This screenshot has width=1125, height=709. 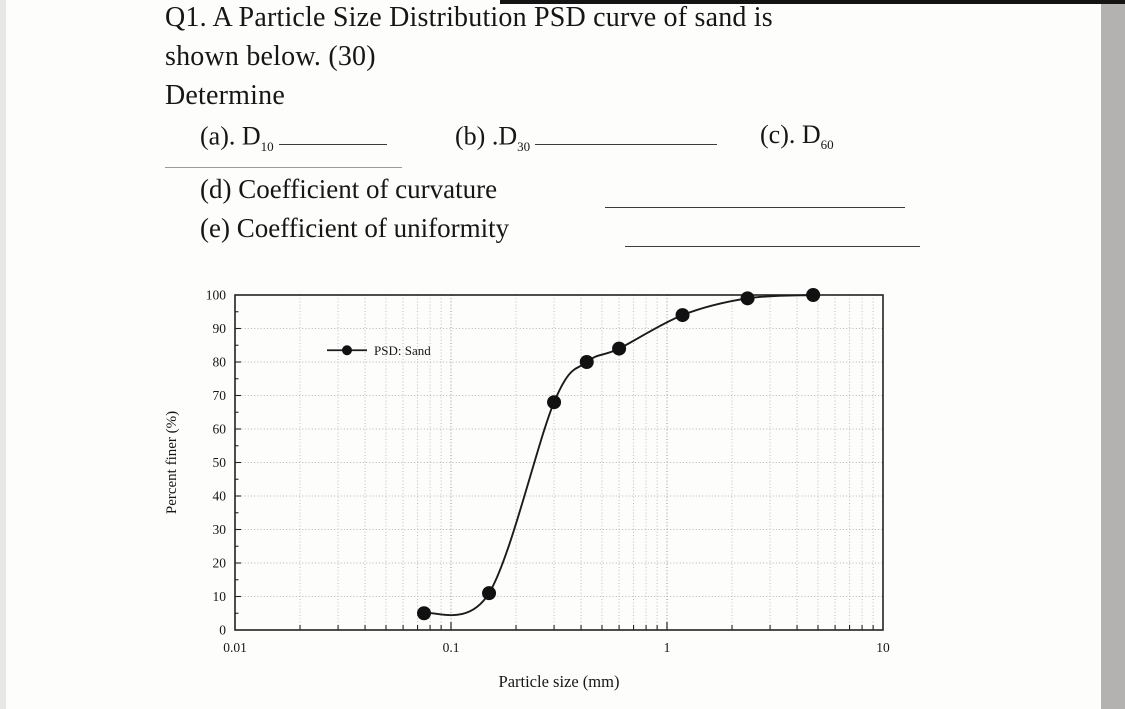 I want to click on y-tick-label: 10, so click(x=220, y=596).